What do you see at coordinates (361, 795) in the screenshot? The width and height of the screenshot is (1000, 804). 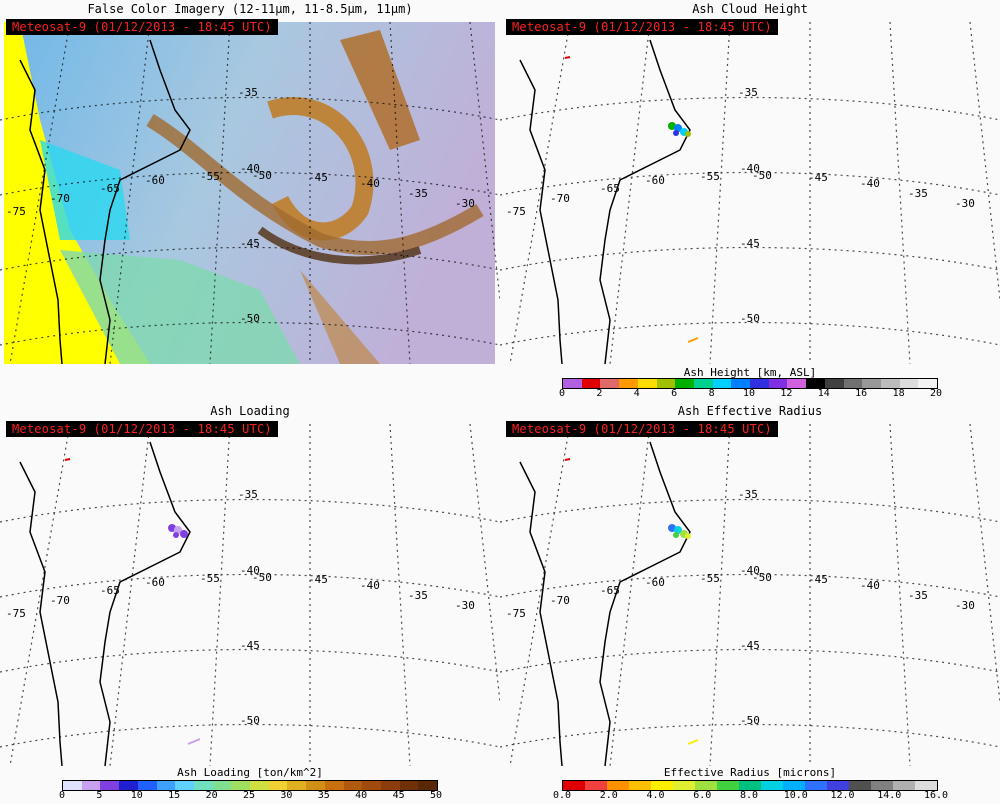 I see `colorbar-tick-label: 40` at bounding box center [361, 795].